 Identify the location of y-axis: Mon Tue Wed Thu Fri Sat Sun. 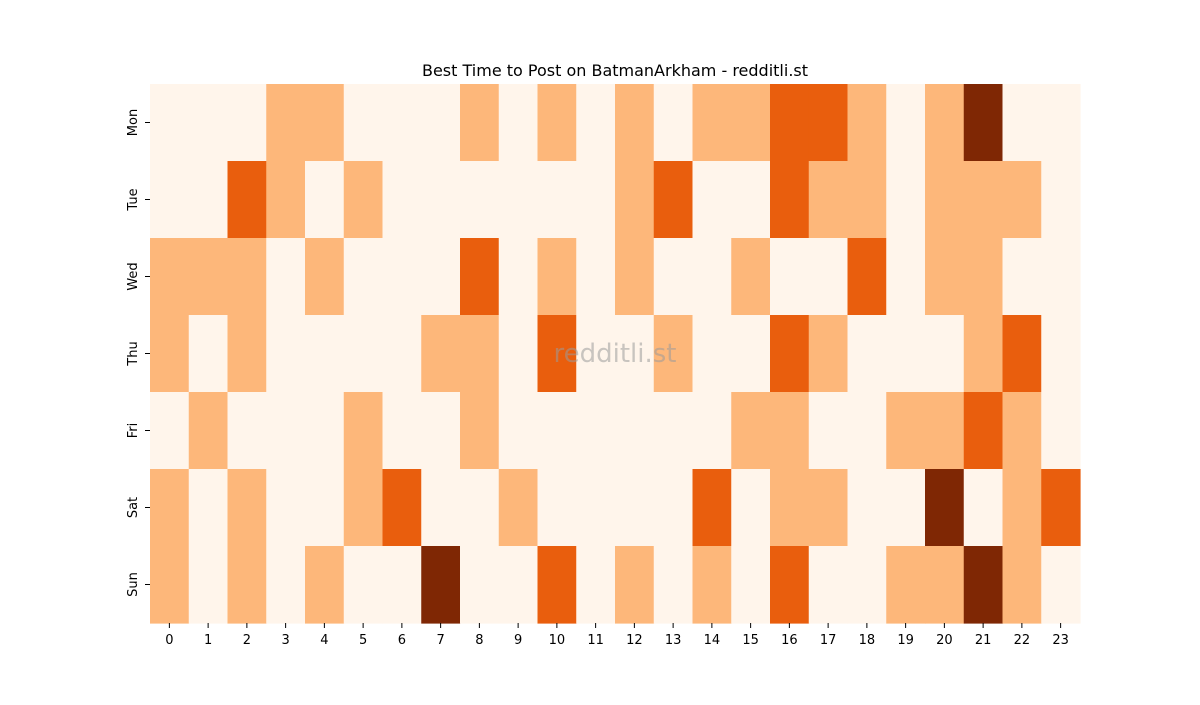
(138, 353).